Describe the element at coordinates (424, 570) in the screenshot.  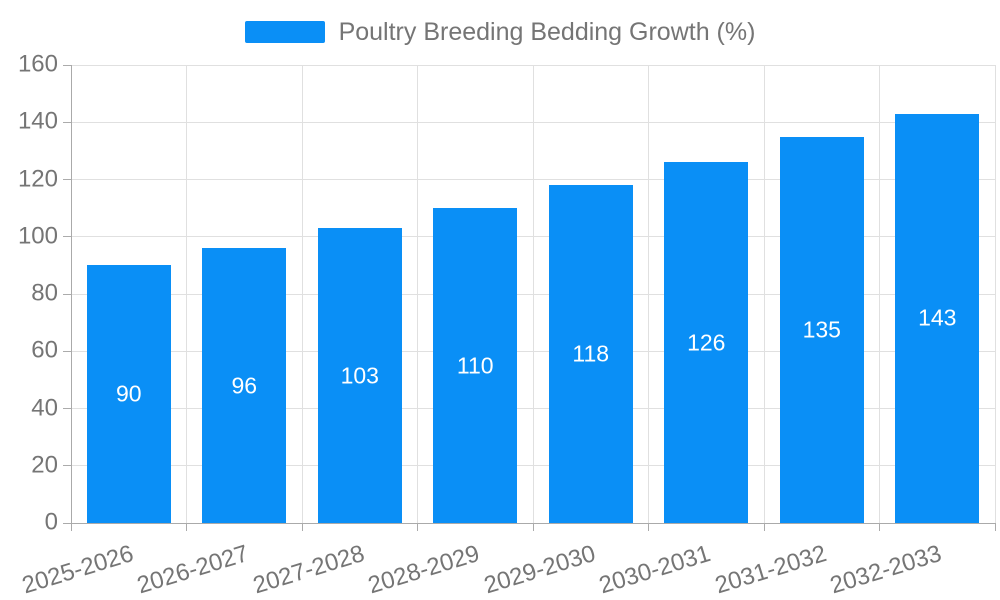
I see `x-axis-label: 2028-2029` at that location.